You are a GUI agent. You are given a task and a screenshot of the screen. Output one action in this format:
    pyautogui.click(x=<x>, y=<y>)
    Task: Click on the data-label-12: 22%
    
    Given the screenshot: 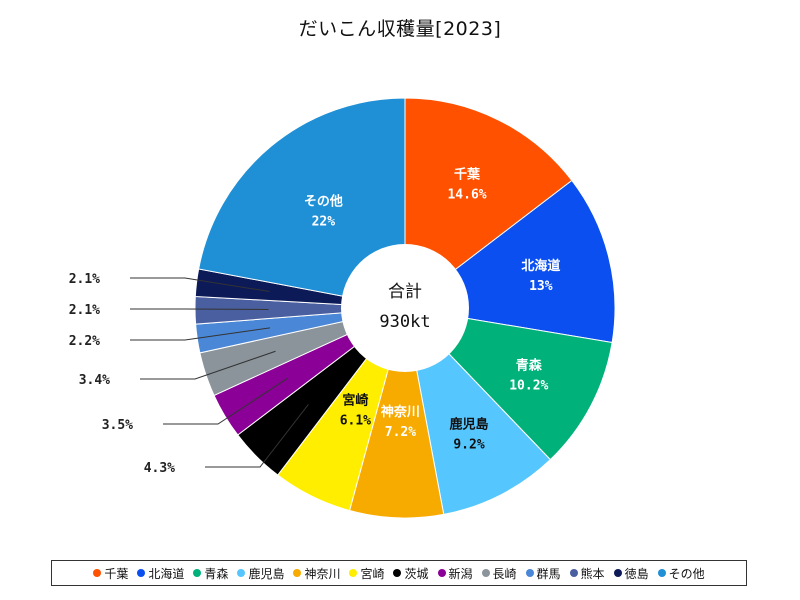 What is the action you would take?
    pyautogui.click(x=324, y=221)
    